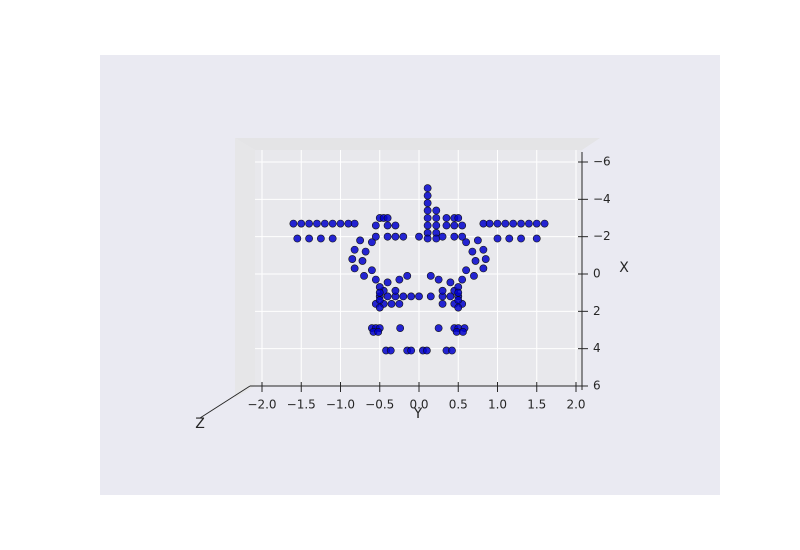  Describe the element at coordinates (418, 405) in the screenshot. I see `x-tick-label: 0.0` at that location.